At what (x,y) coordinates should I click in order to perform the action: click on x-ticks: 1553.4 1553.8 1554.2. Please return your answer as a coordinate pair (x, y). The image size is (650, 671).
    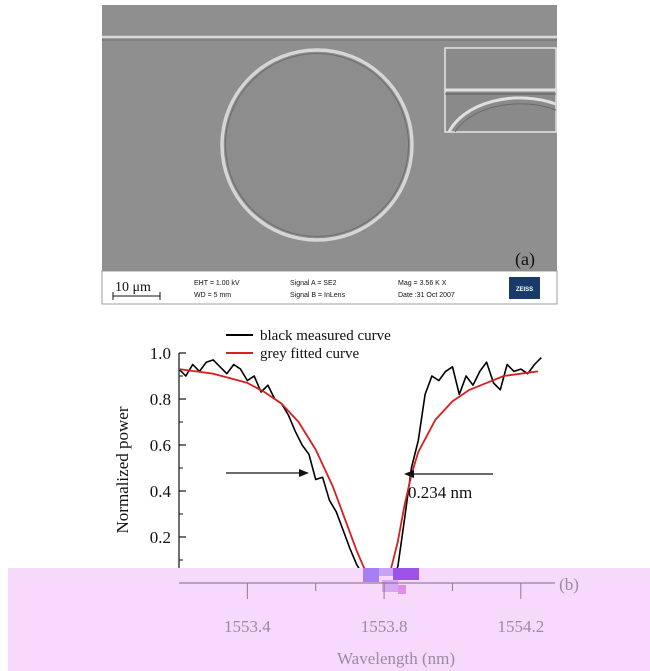
    Looking at the image, I should click on (384, 609).